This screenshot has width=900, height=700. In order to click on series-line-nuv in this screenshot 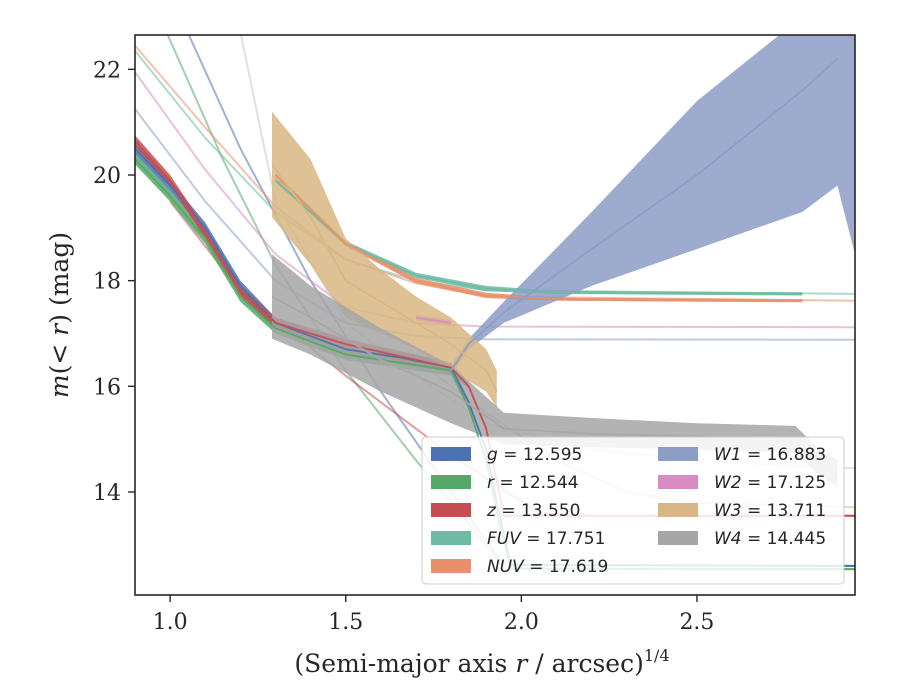, I will do `click(538, 238)`.